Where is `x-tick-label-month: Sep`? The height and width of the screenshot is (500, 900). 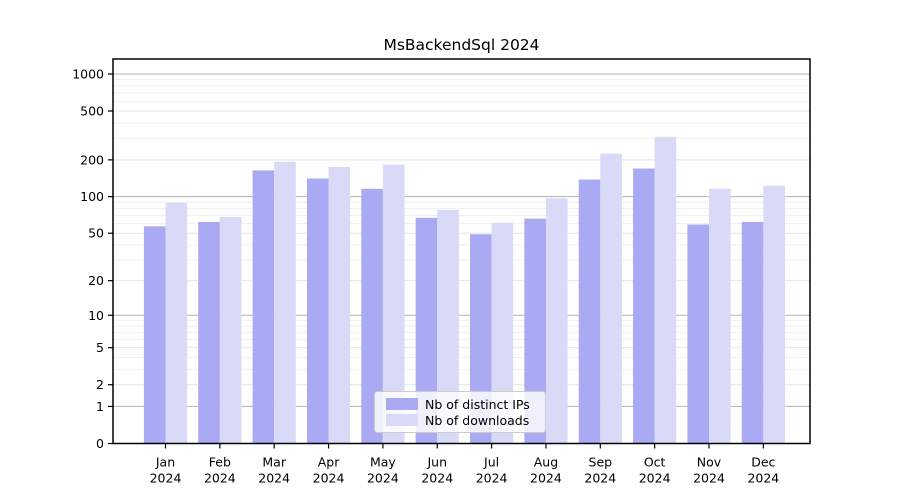
x-tick-label-month: Sep is located at coordinates (601, 462).